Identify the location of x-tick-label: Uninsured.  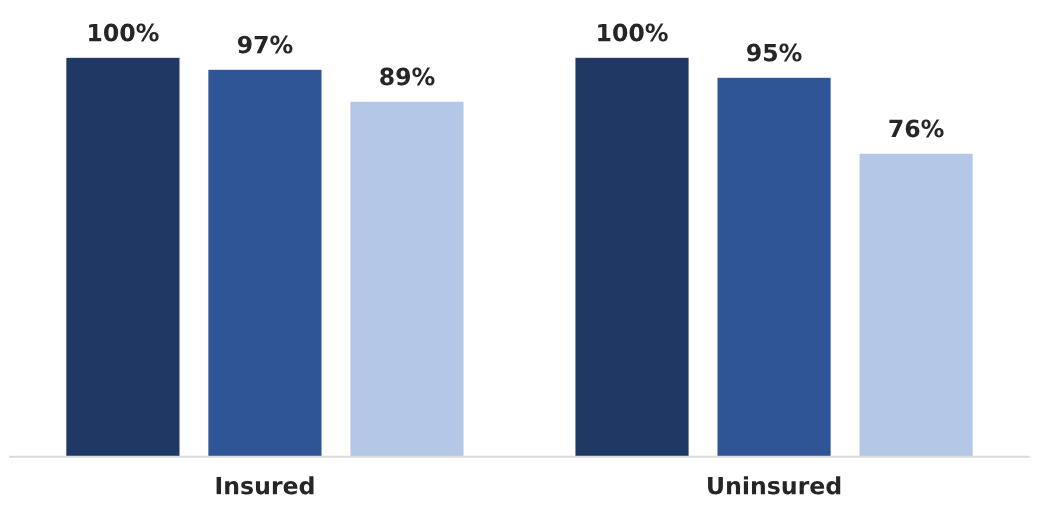
(774, 485).